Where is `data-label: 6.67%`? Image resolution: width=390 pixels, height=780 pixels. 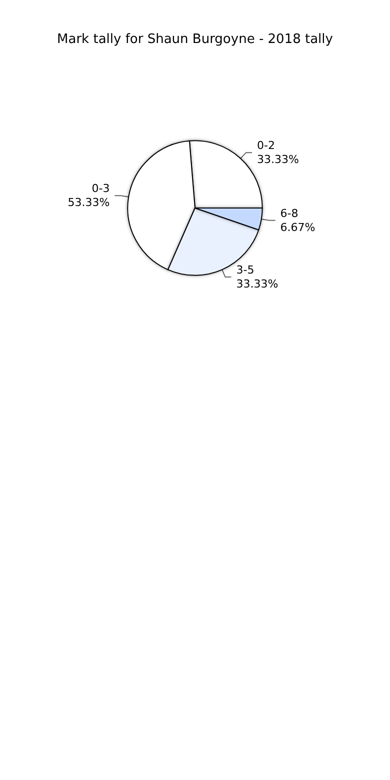
data-label: 6.67% is located at coordinates (298, 227).